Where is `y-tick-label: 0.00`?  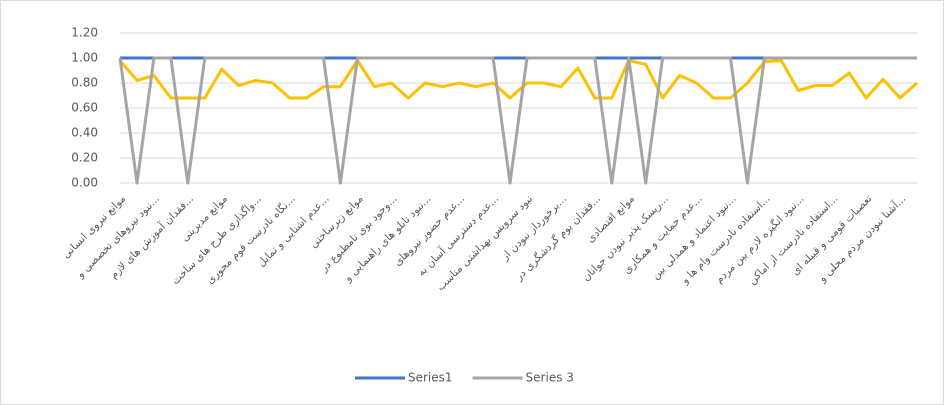 y-tick-label: 0.00 is located at coordinates (84, 183).